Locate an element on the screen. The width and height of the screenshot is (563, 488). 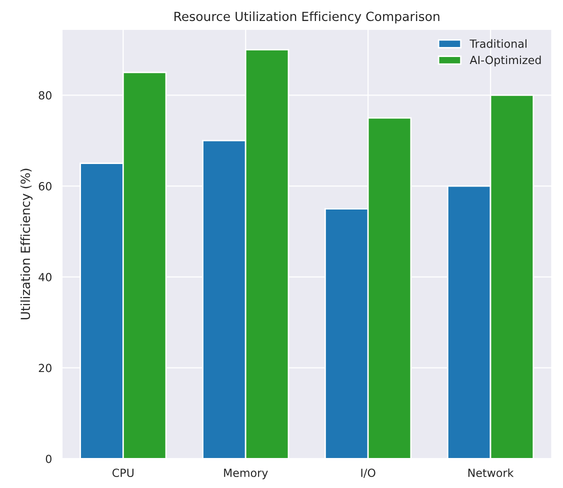
y-axis-title: Utilization Efficiency (%) is located at coordinates (26, 244).